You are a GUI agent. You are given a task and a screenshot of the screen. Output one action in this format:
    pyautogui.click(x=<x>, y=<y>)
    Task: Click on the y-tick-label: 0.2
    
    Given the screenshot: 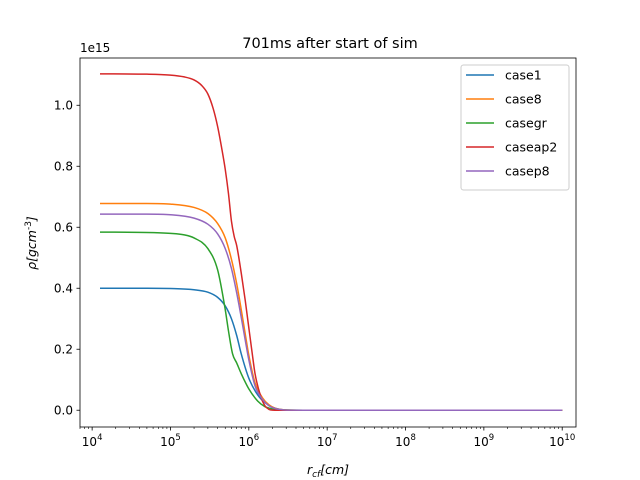 What is the action you would take?
    pyautogui.click(x=63, y=350)
    